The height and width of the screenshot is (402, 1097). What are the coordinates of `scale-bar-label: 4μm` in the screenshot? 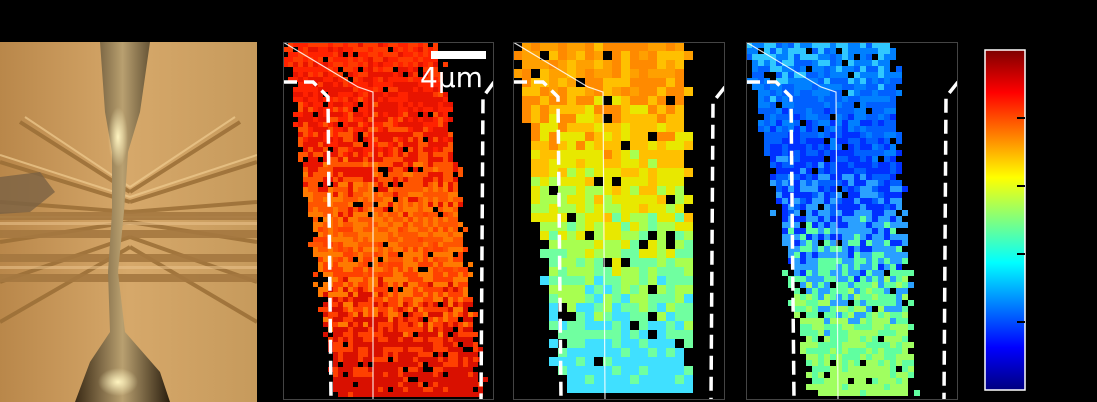 It's located at (451, 77).